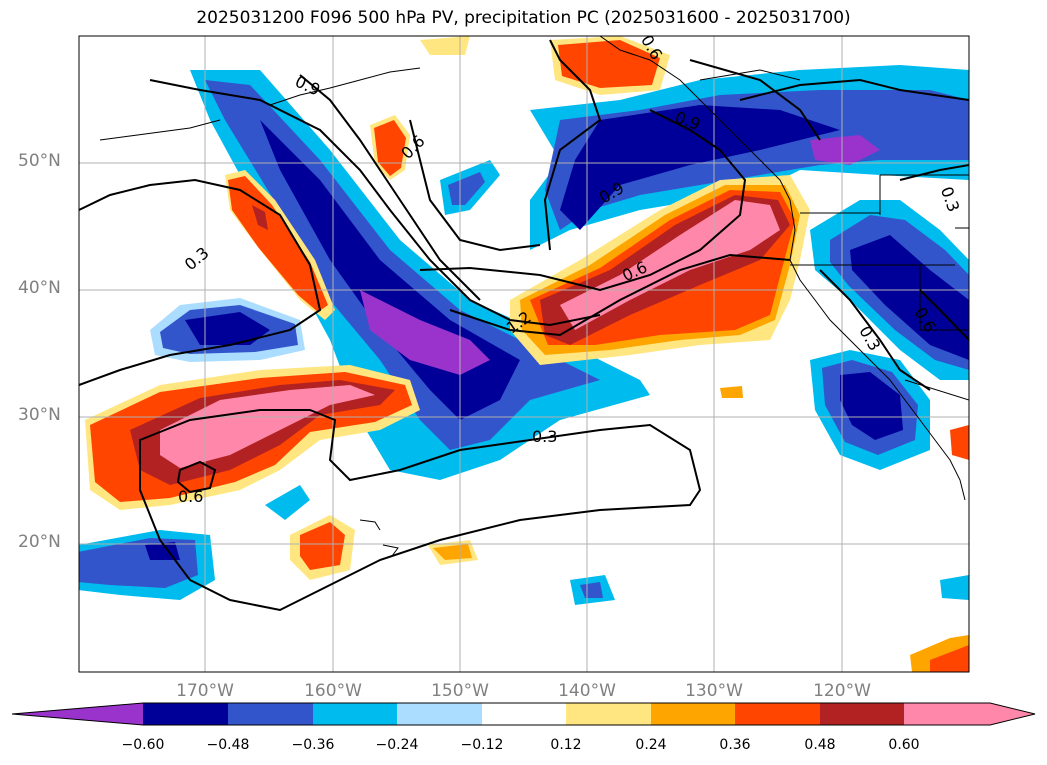  What do you see at coordinates (842, 691) in the screenshot?
I see `longitude-label: 120°W` at bounding box center [842, 691].